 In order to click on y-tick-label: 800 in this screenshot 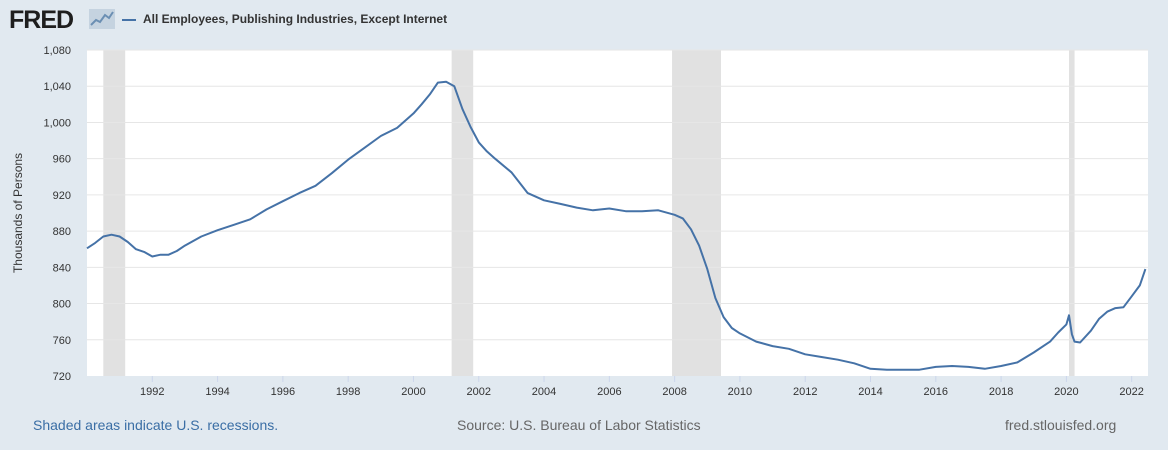, I will do `click(62, 305)`.